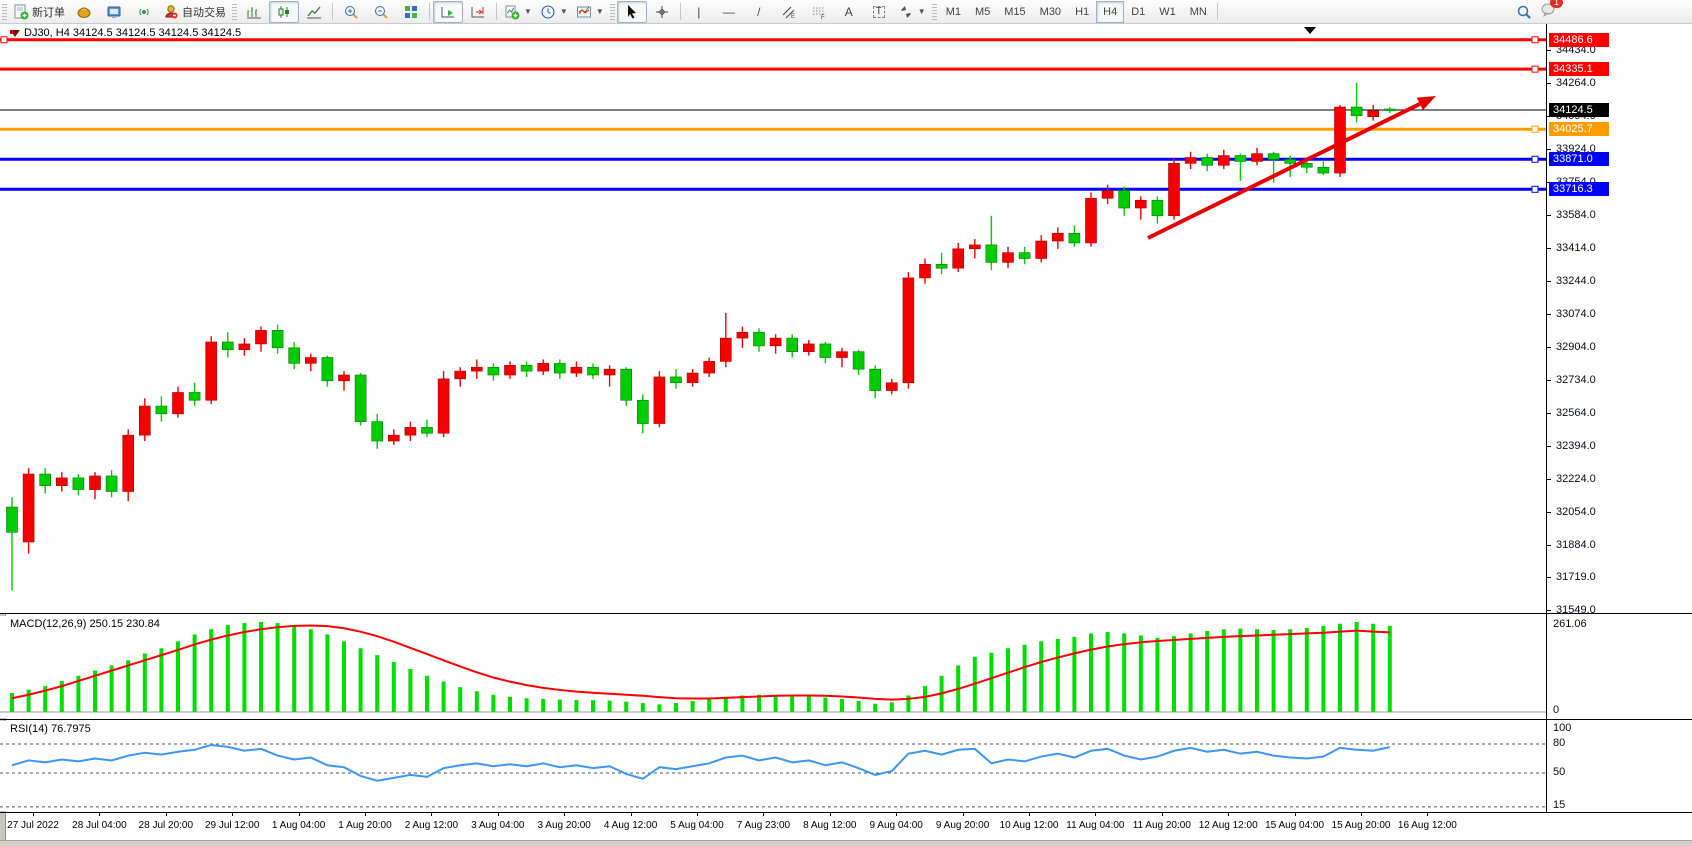 The image size is (1692, 846). I want to click on price-axis-line, so click(1546, 418).